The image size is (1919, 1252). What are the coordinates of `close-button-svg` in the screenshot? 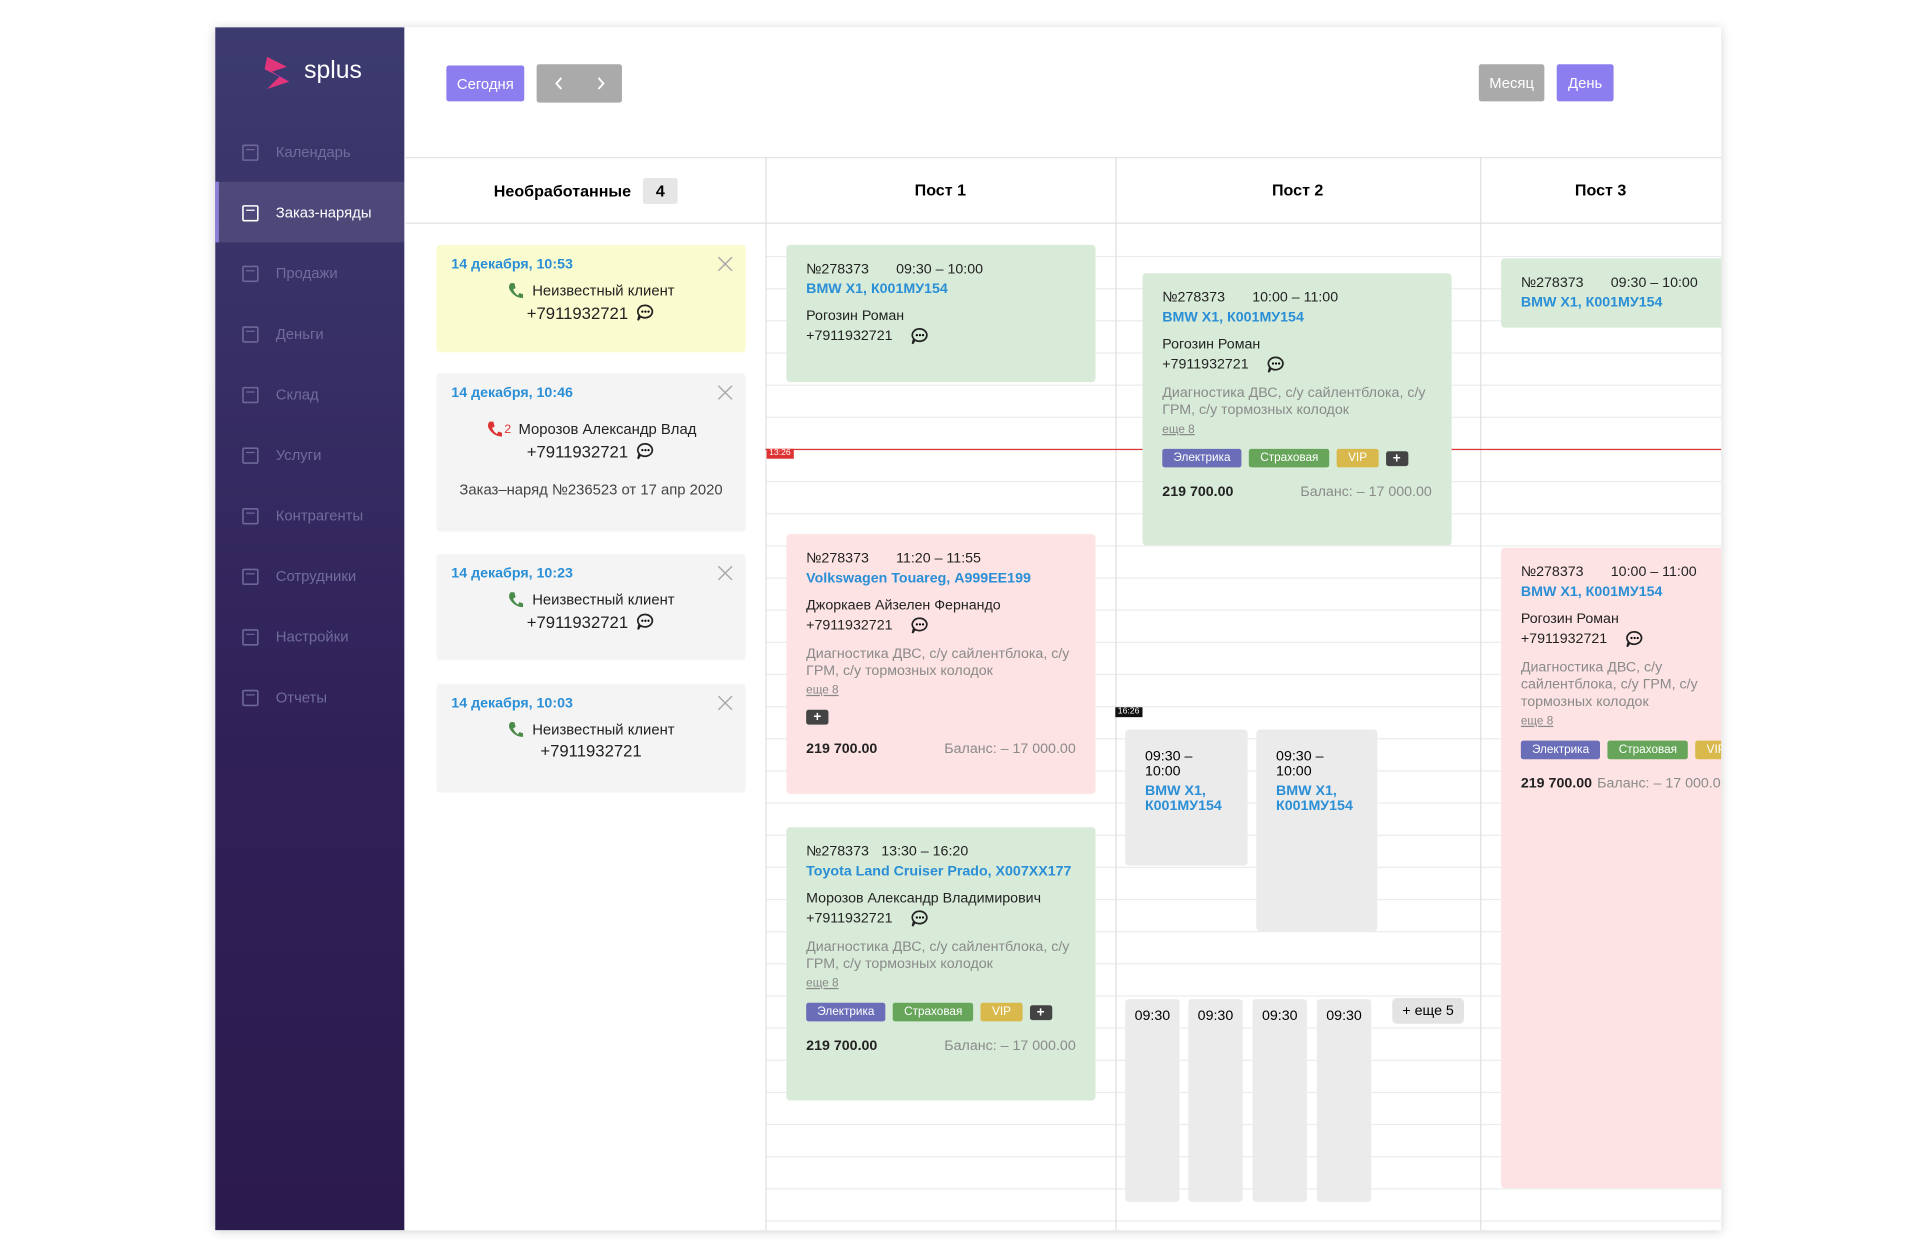 It's located at (725, 573).